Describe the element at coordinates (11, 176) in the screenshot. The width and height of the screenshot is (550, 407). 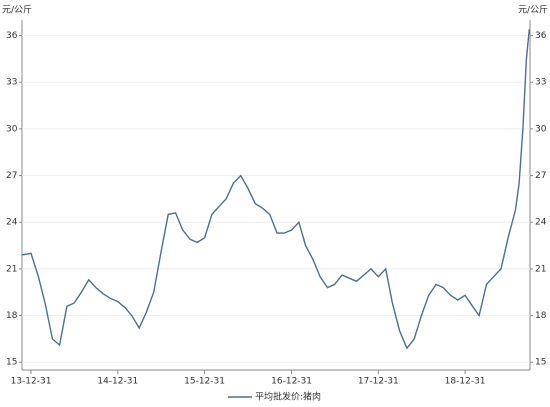
I see `y-tick-label: 27` at that location.